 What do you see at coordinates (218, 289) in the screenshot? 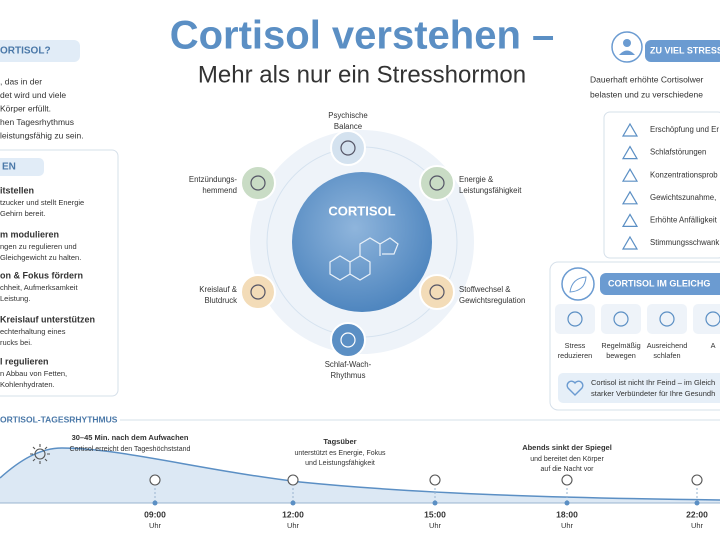
I see `node-label: Kreislauf &` at bounding box center [218, 289].